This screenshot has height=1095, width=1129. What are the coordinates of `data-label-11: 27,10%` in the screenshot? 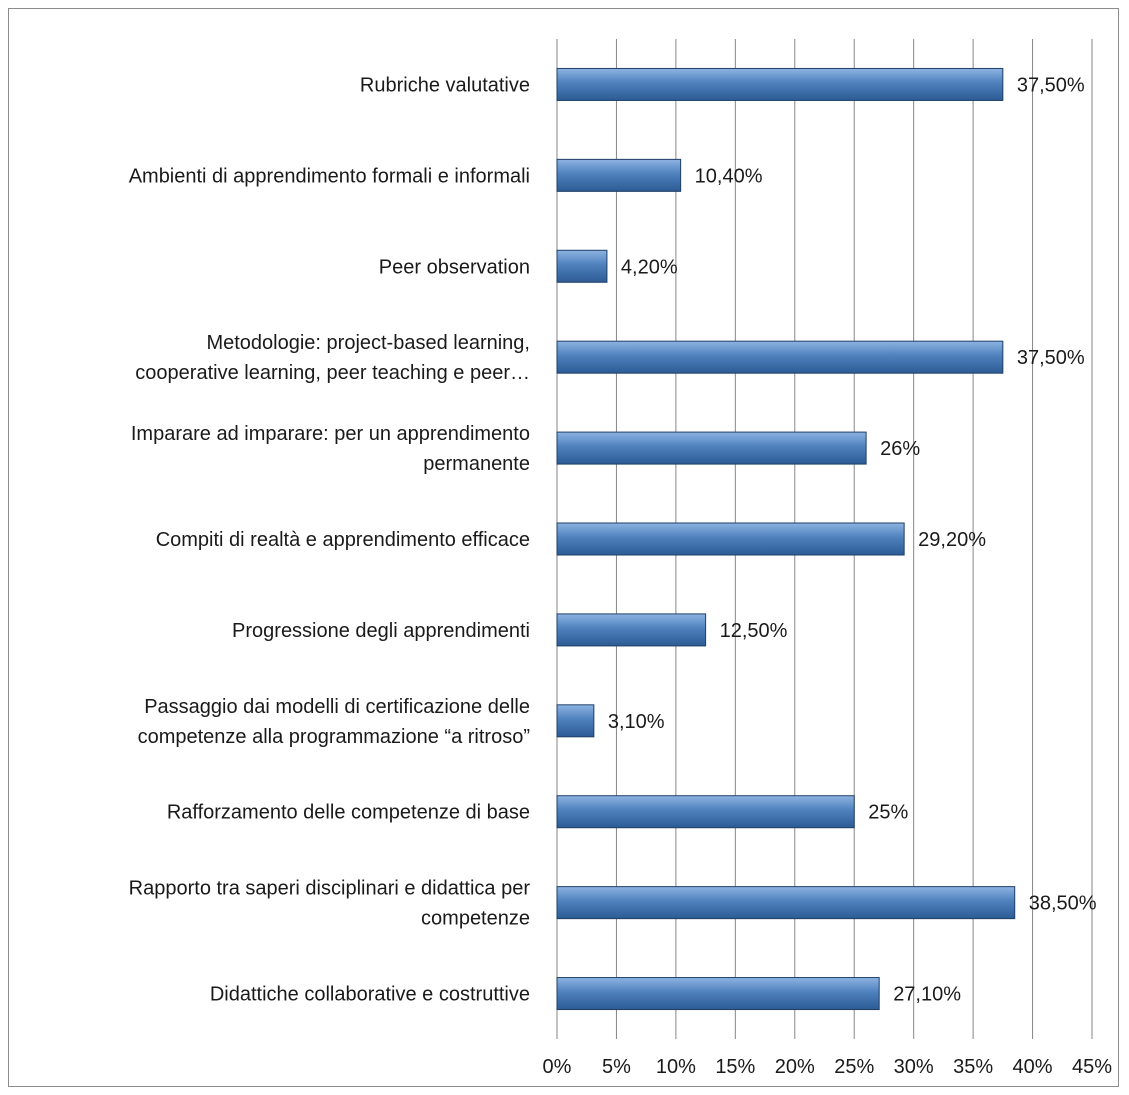 It's located at (927, 995).